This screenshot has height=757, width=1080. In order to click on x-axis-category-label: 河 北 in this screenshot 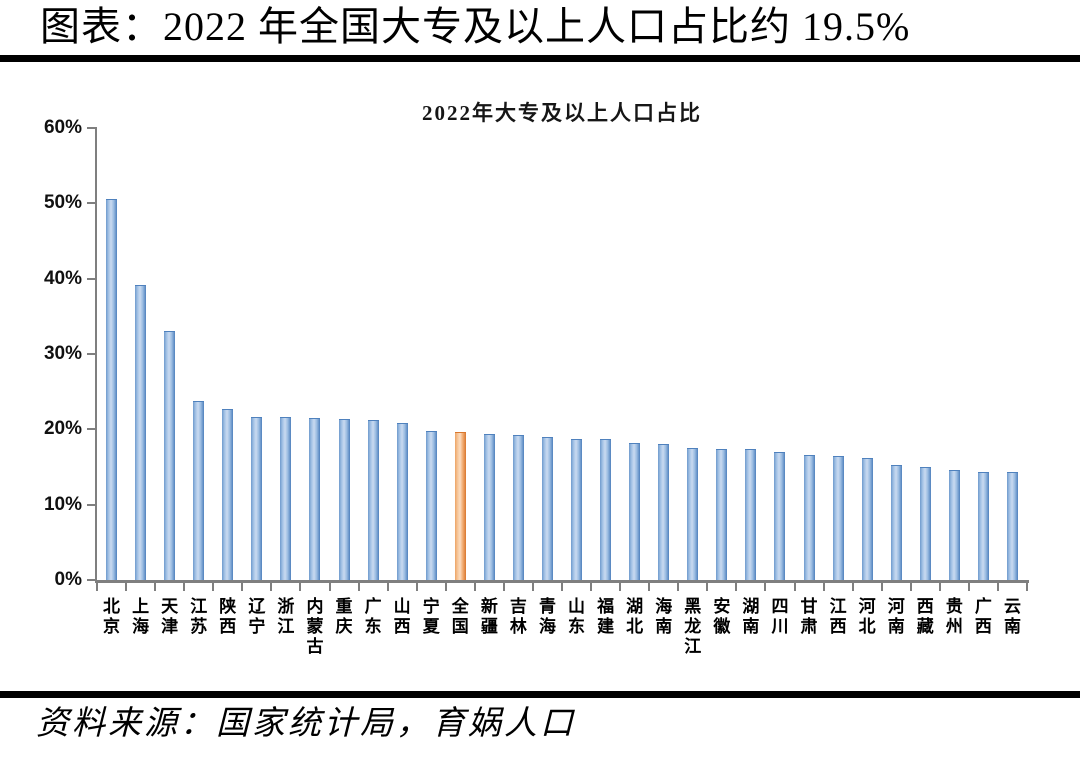, I will do `click(867, 616)`.